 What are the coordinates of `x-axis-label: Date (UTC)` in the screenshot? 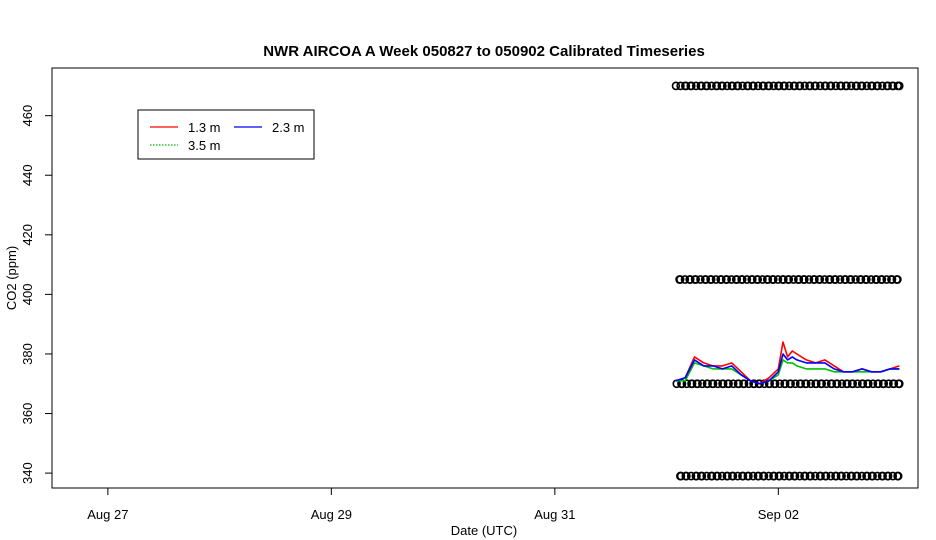 It's located at (484, 530).